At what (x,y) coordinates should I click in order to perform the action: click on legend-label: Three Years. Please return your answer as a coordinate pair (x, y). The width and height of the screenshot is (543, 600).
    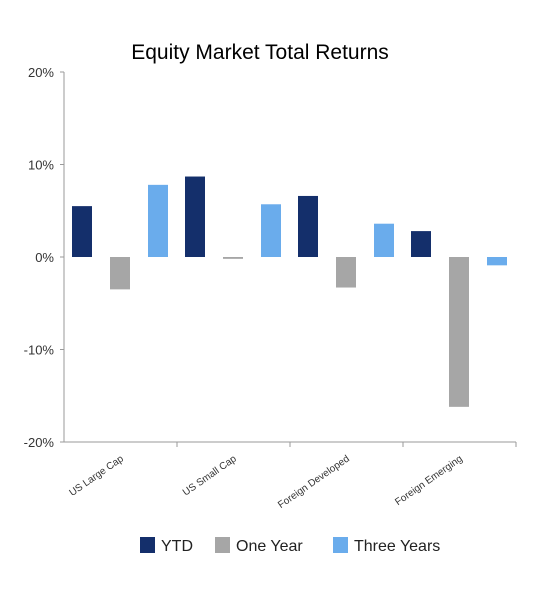
    Looking at the image, I should click on (397, 546).